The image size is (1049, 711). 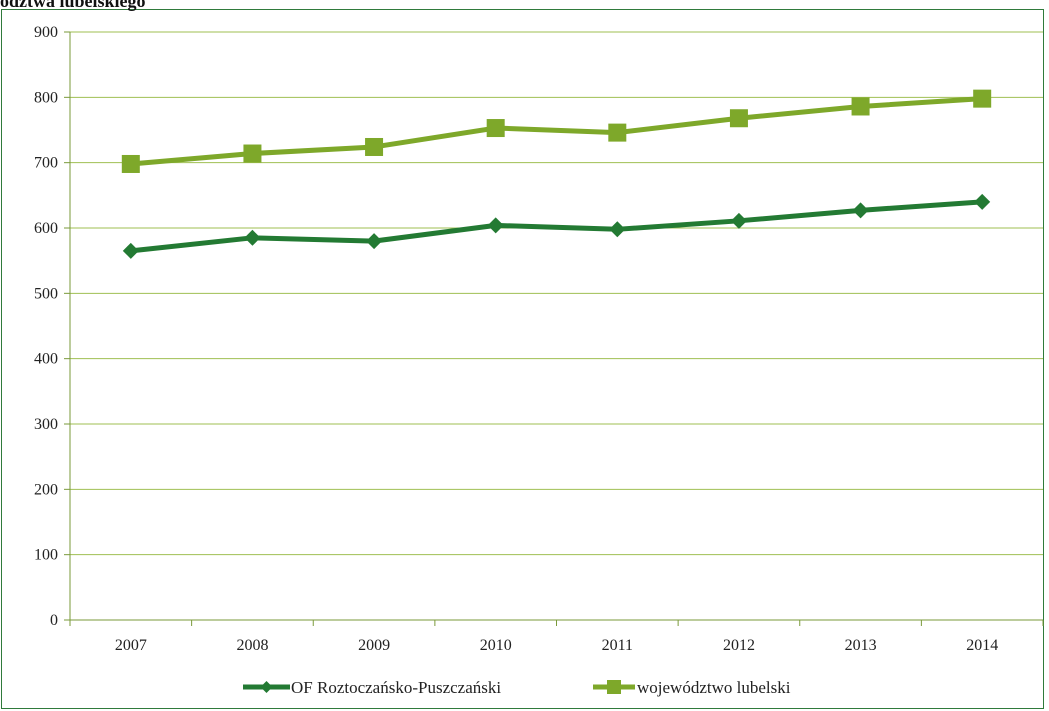 What do you see at coordinates (861, 645) in the screenshot?
I see `x-tick-label: 2013` at bounding box center [861, 645].